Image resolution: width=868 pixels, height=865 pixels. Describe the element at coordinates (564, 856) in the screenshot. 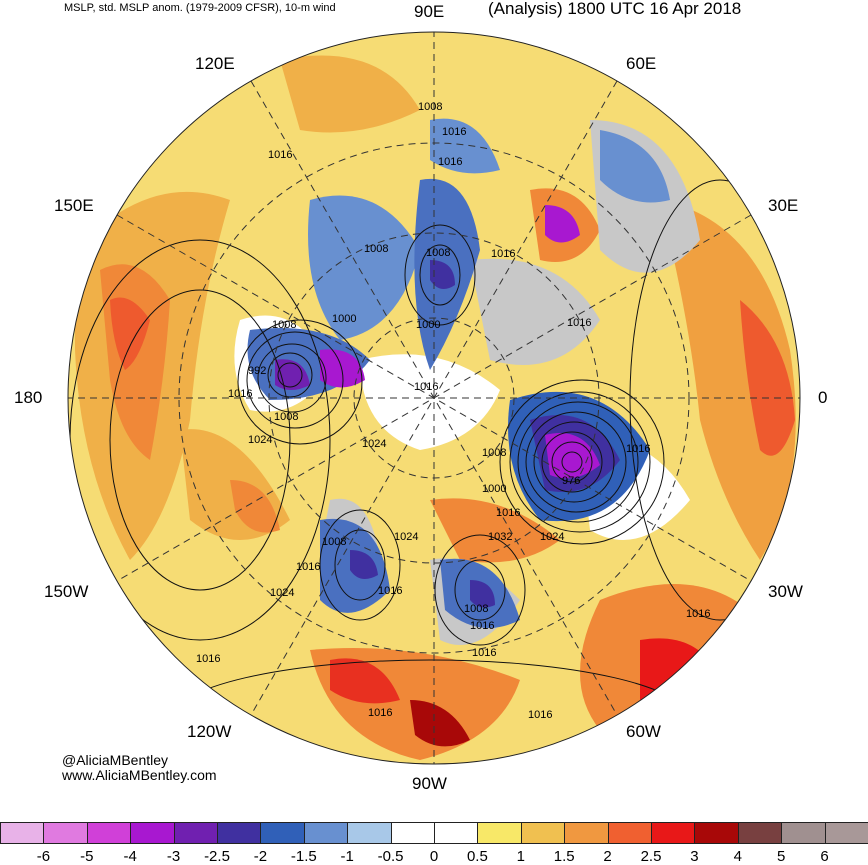

I see `colorbar-tick: 1.5` at that location.